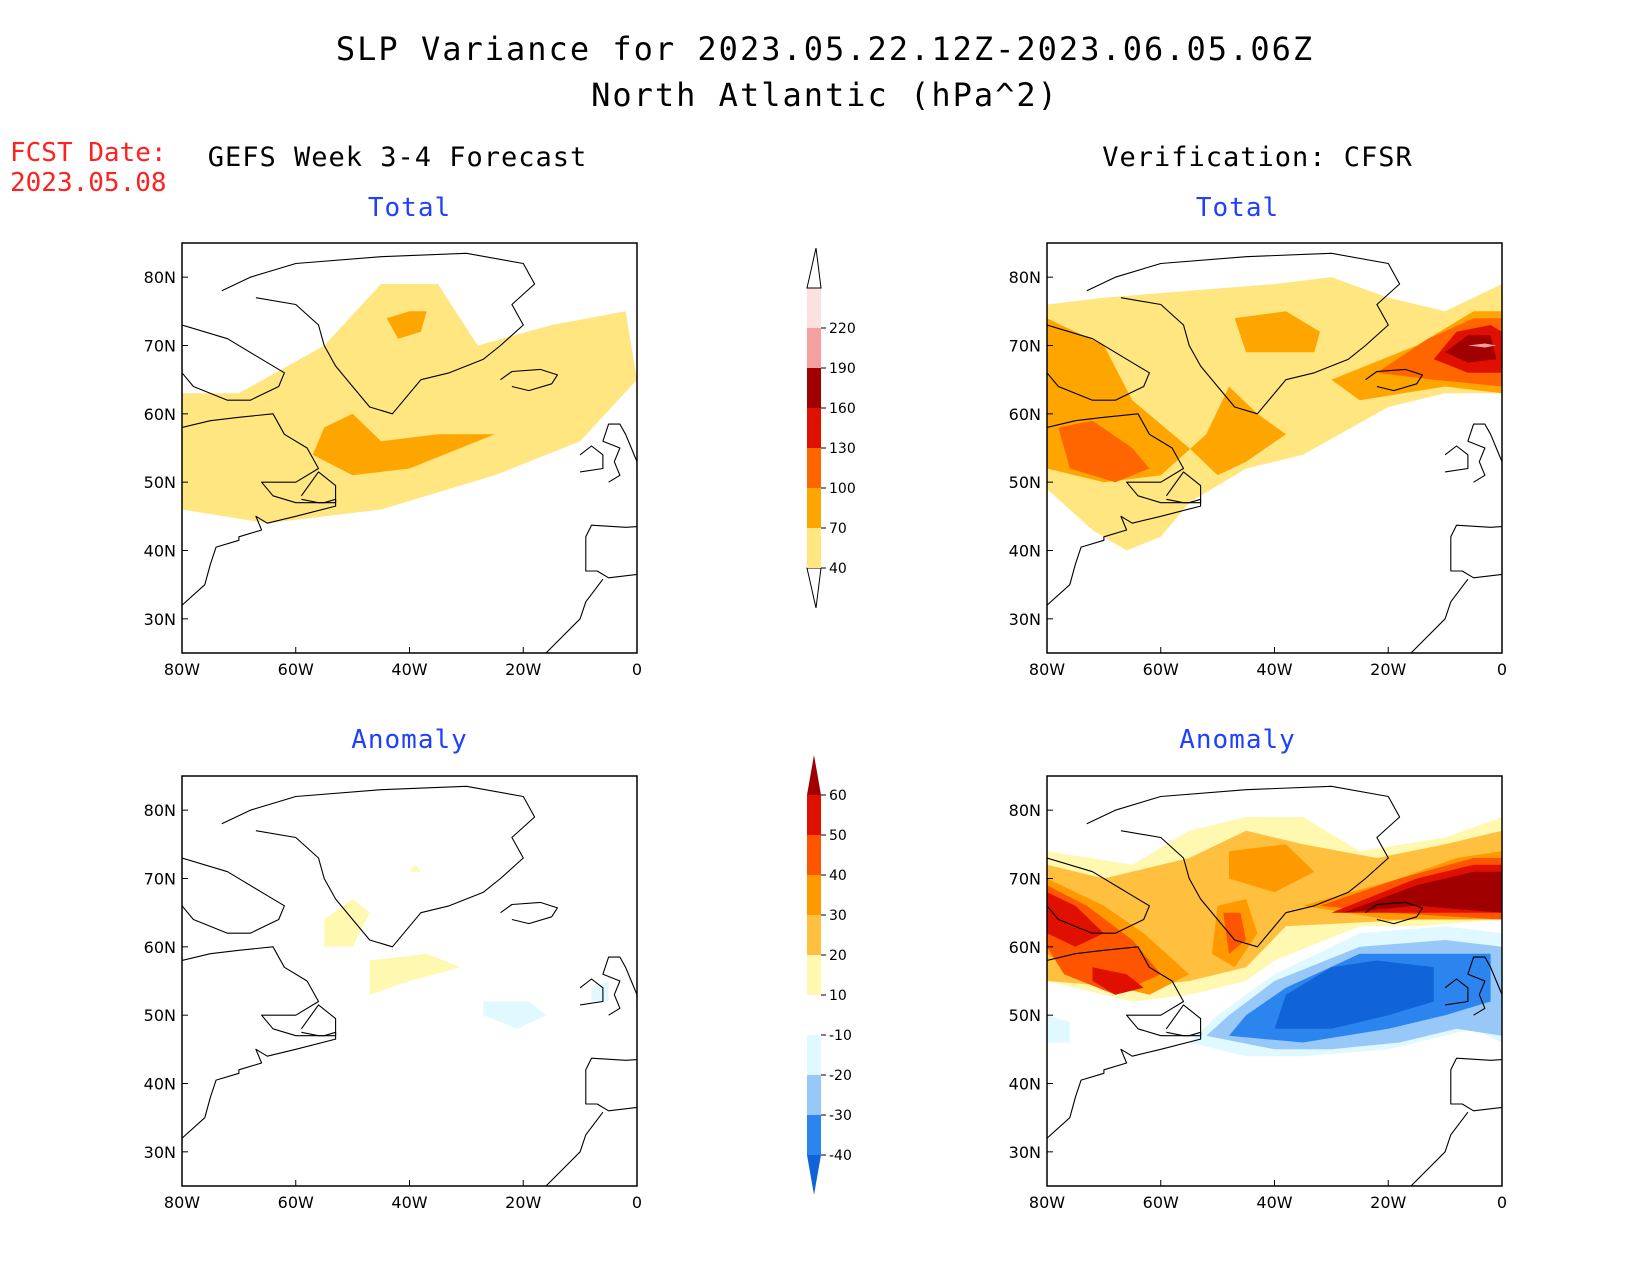 This screenshot has height=1275, width=1650. I want to click on colorbar-label: 60, so click(838, 796).